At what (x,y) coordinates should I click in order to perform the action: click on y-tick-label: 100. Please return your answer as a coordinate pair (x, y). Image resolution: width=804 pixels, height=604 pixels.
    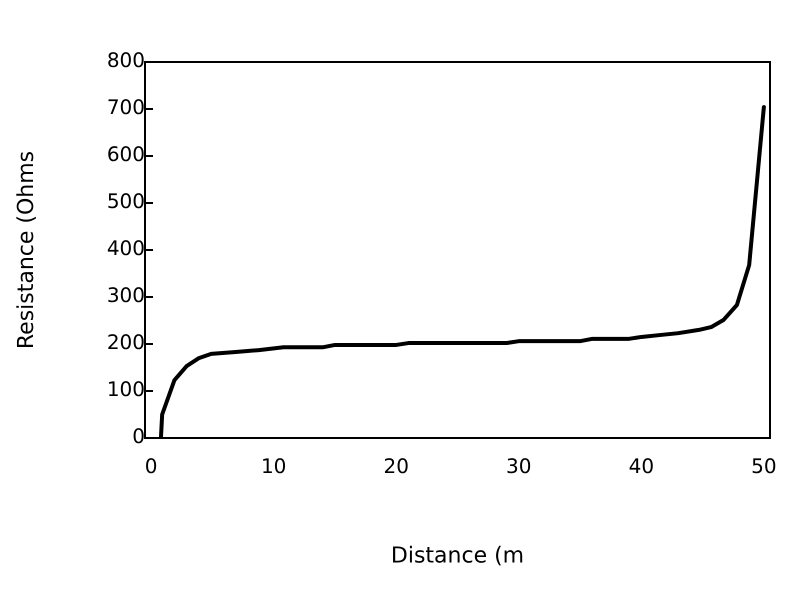
    Looking at the image, I should click on (125, 389).